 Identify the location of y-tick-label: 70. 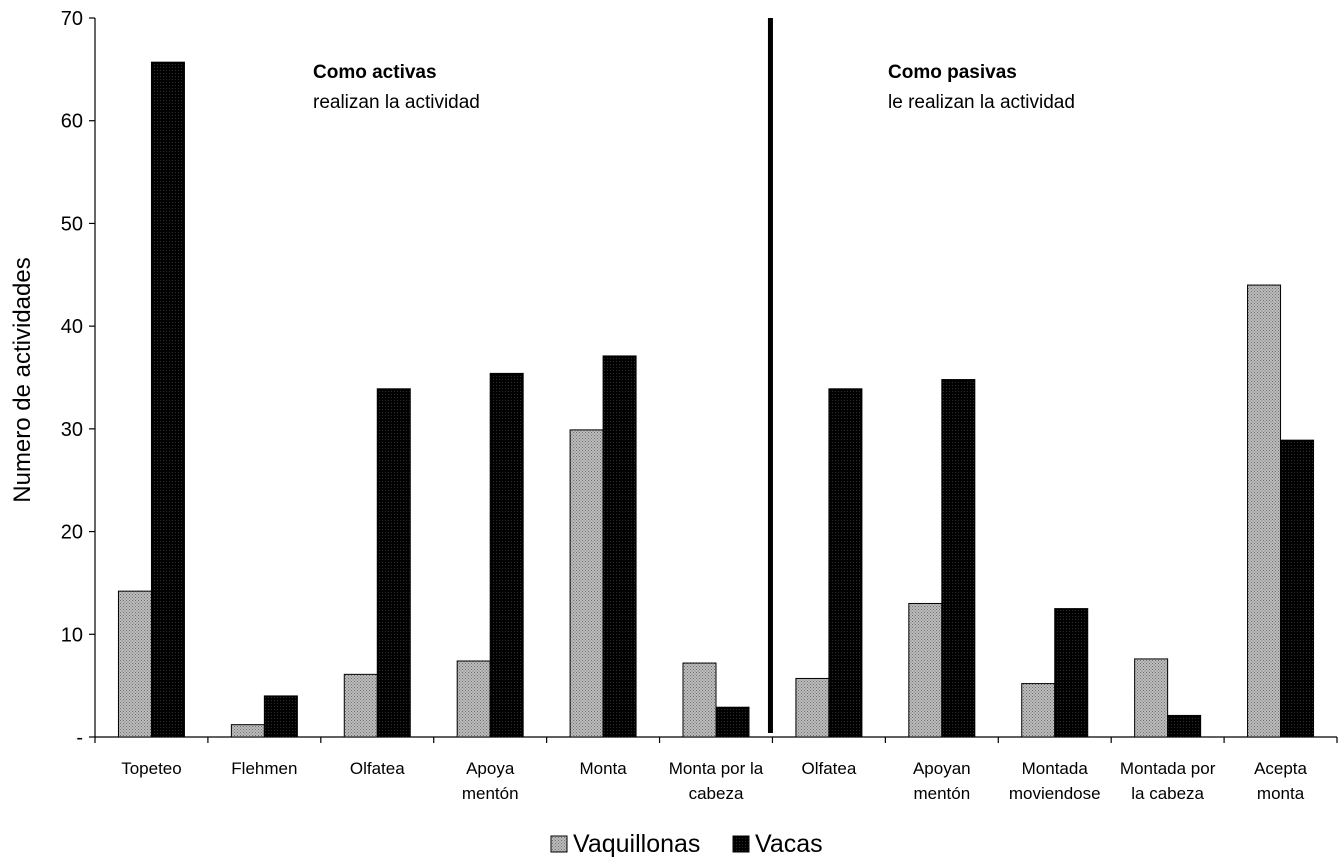
(72, 19).